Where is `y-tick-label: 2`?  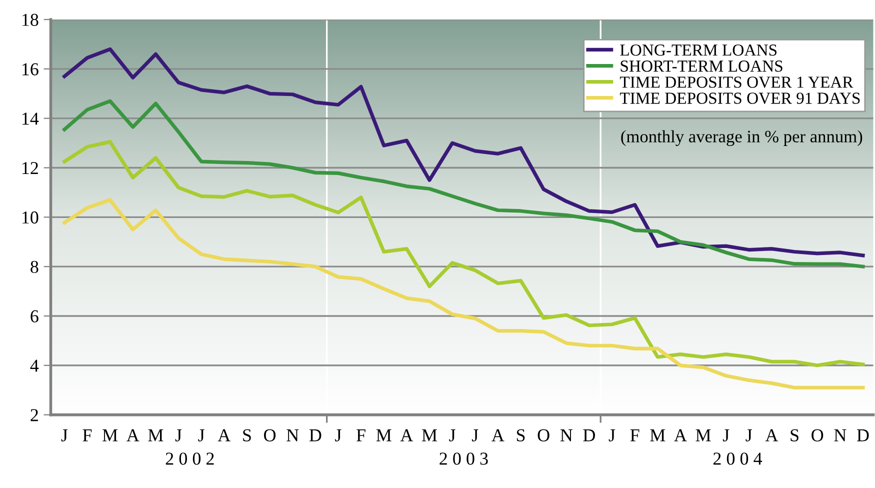
y-tick-label: 2 is located at coordinates (34, 415).